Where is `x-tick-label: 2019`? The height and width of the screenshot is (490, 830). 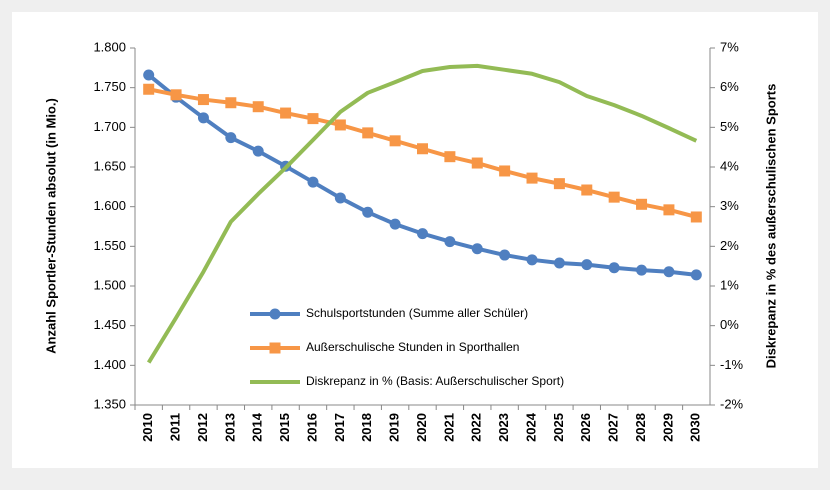
x-tick-label: 2019 is located at coordinates (394, 427).